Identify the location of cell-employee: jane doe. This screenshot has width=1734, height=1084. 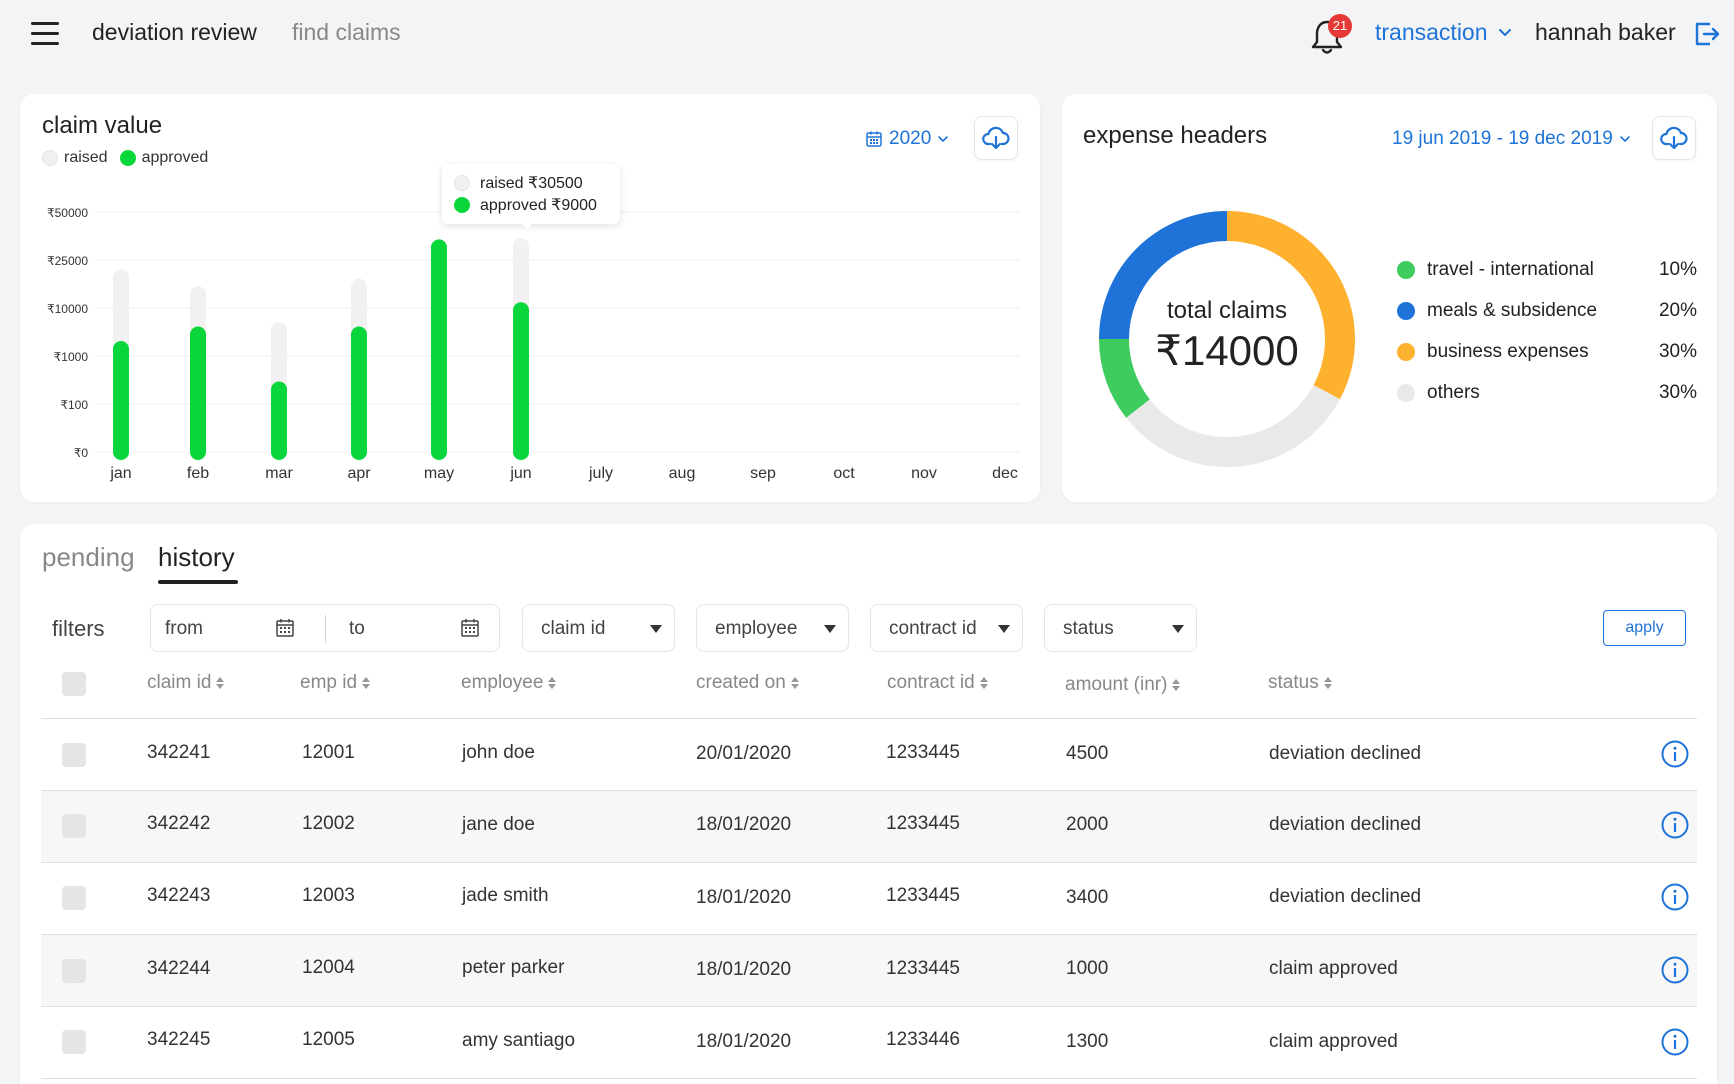
(498, 824).